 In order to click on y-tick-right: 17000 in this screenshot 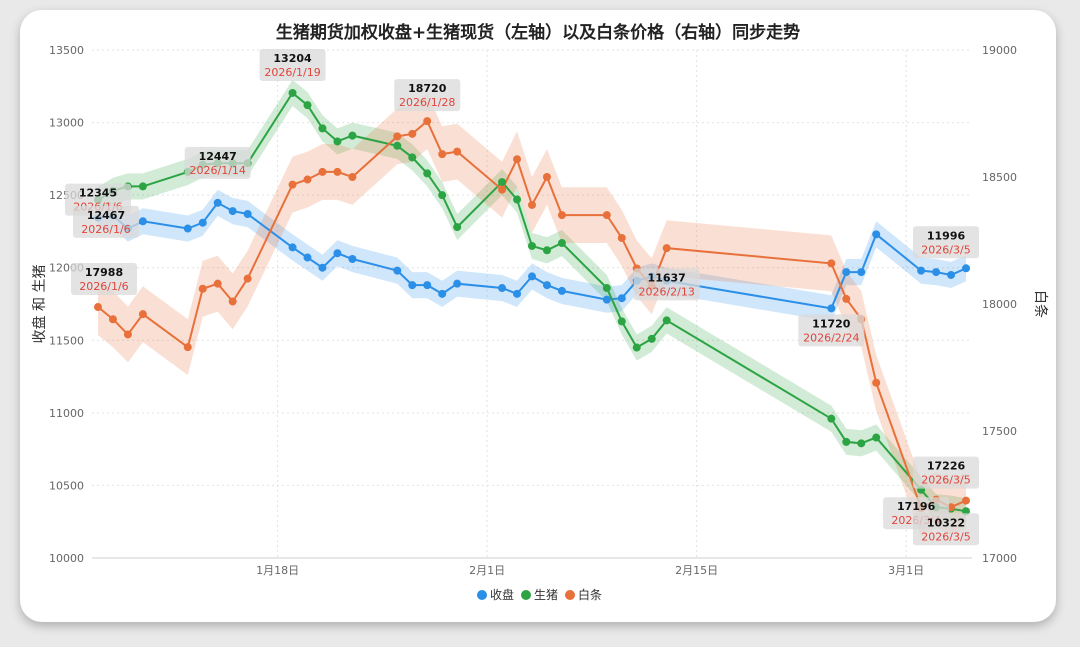, I will do `click(999, 558)`.